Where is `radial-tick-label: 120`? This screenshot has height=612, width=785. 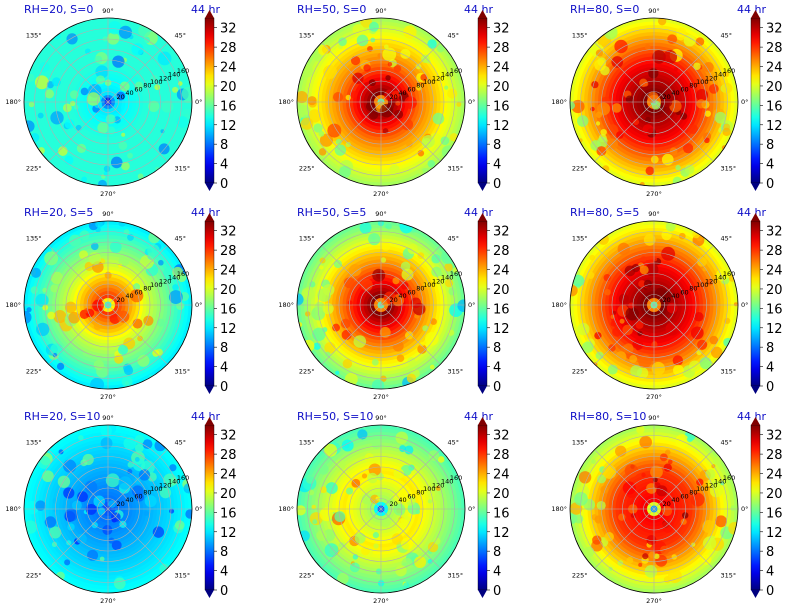 radial-tick-label: 120 is located at coordinates (711, 485).